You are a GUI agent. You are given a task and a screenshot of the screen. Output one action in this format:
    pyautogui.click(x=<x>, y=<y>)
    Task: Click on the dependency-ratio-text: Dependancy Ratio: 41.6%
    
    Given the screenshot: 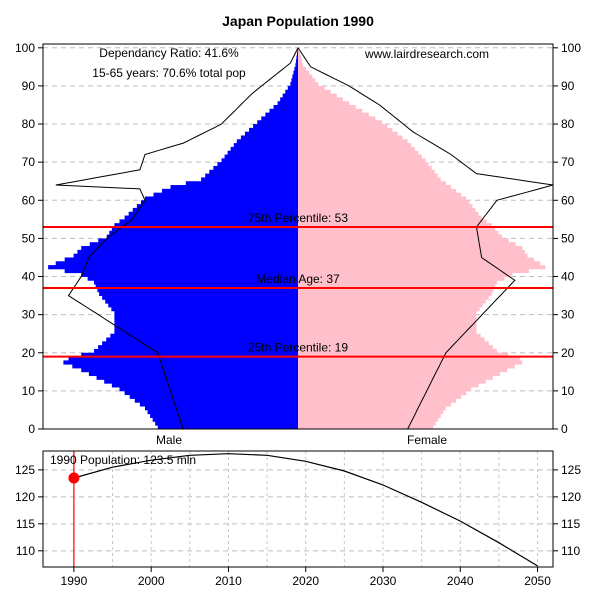 What is the action you would take?
    pyautogui.click(x=169, y=53)
    